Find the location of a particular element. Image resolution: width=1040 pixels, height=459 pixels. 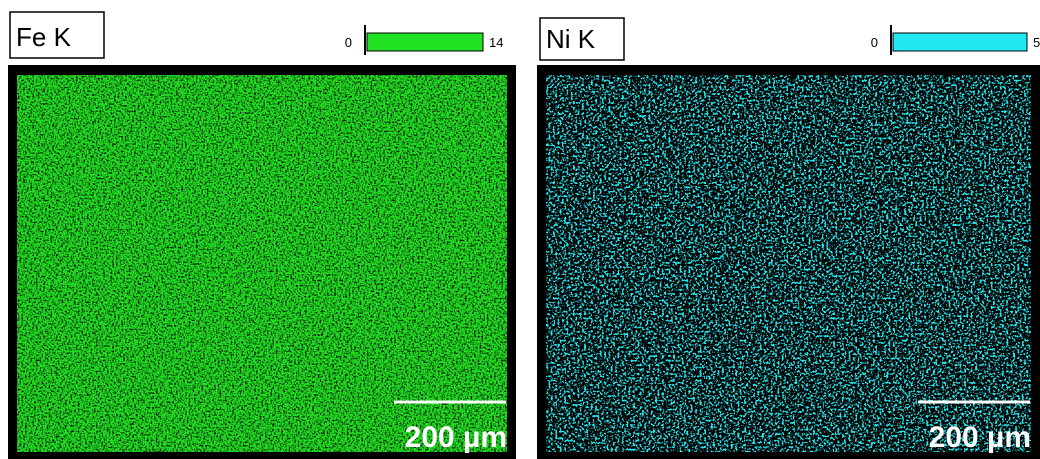

scale-max: 14 is located at coordinates (496, 42).